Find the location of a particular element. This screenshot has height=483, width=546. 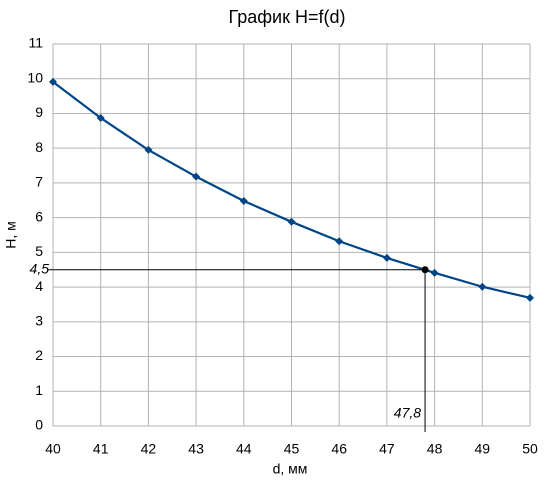

y-tick-label: 6 is located at coordinates (39, 216).